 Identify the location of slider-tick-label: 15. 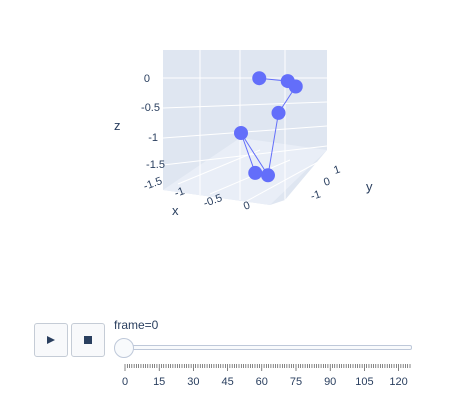
(159, 382).